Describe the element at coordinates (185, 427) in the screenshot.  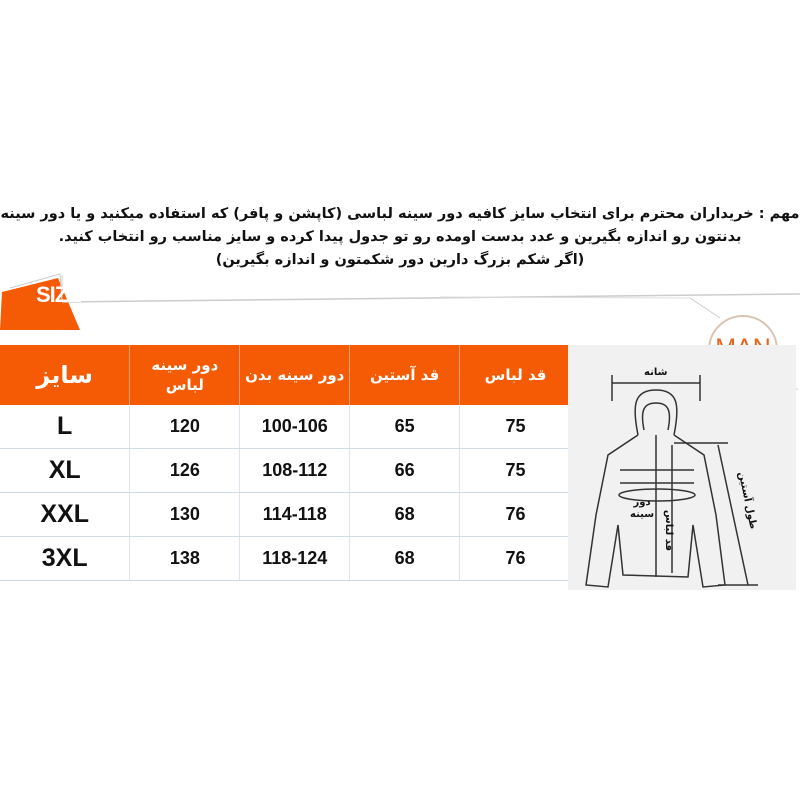
I see `cell: 120` at that location.